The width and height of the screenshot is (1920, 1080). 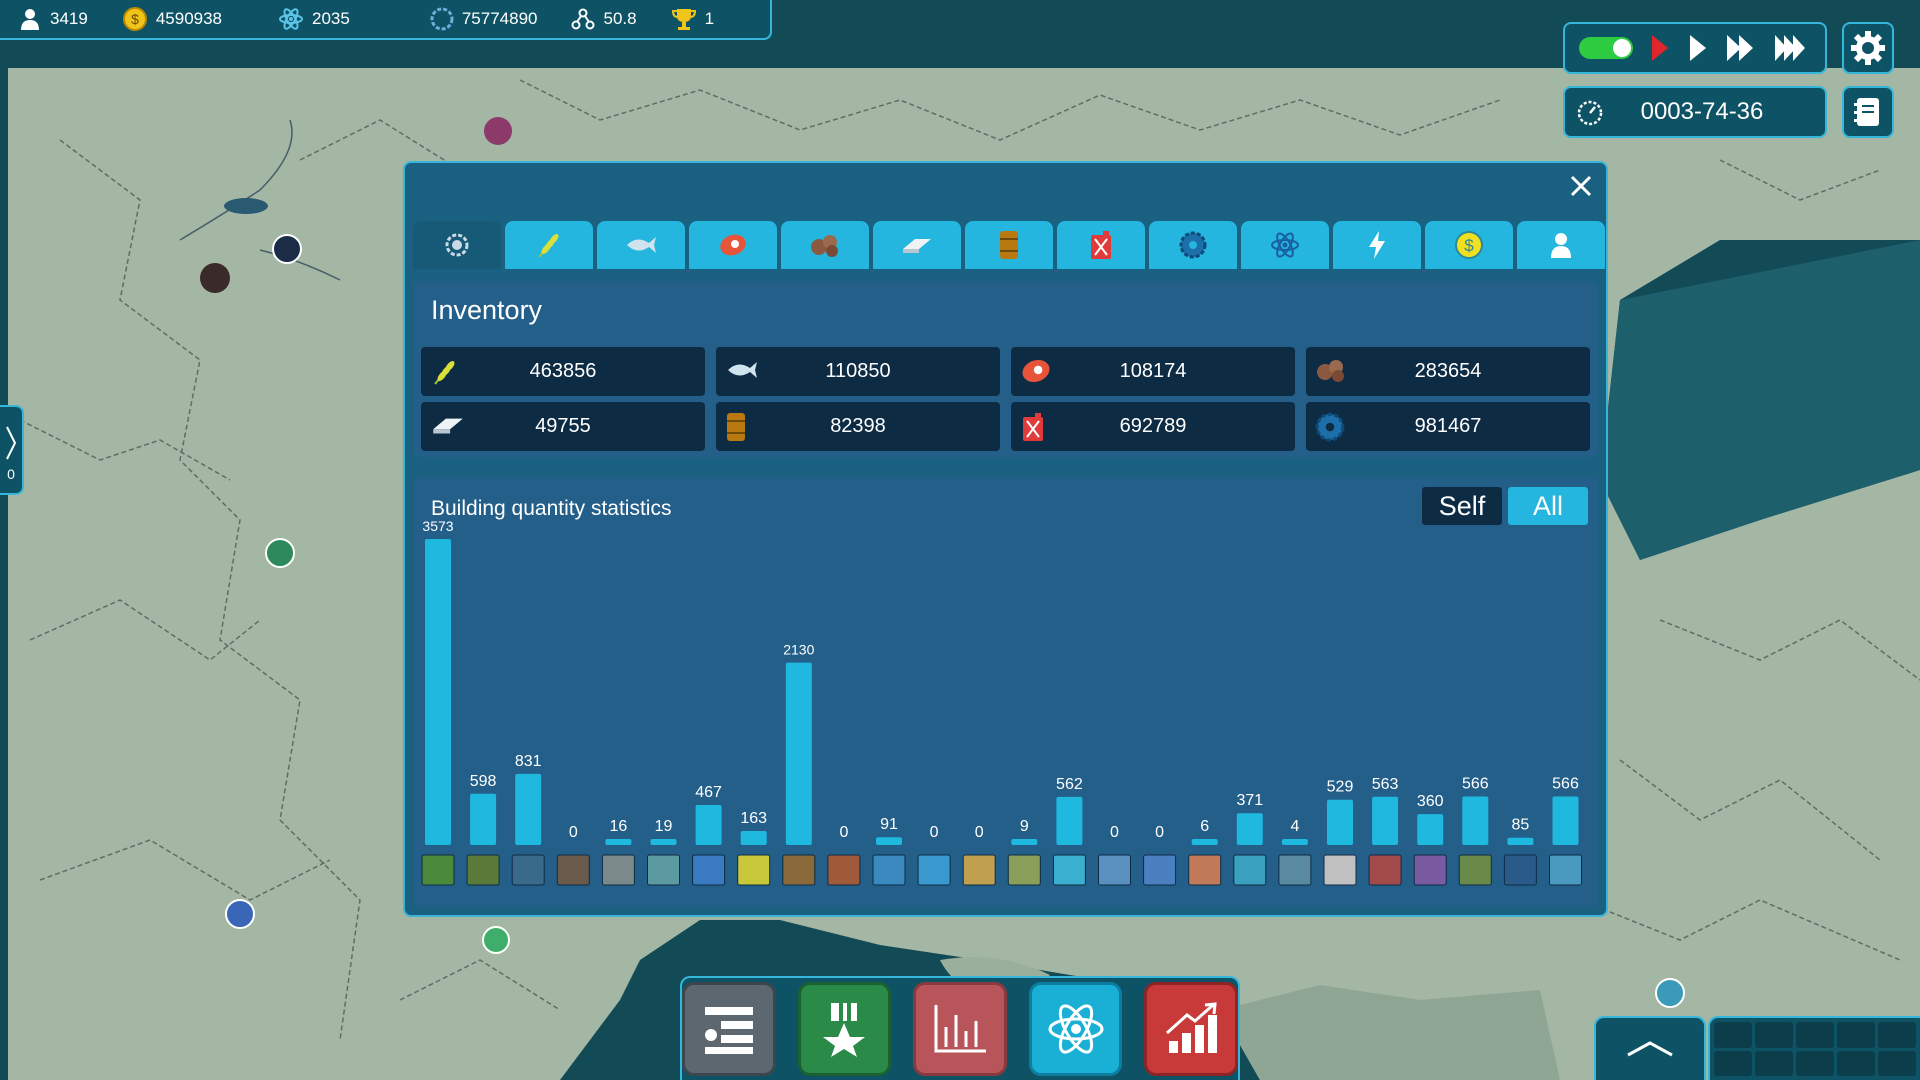 I want to click on inventory-cell-parts: 981467, so click(x=1448, y=426).